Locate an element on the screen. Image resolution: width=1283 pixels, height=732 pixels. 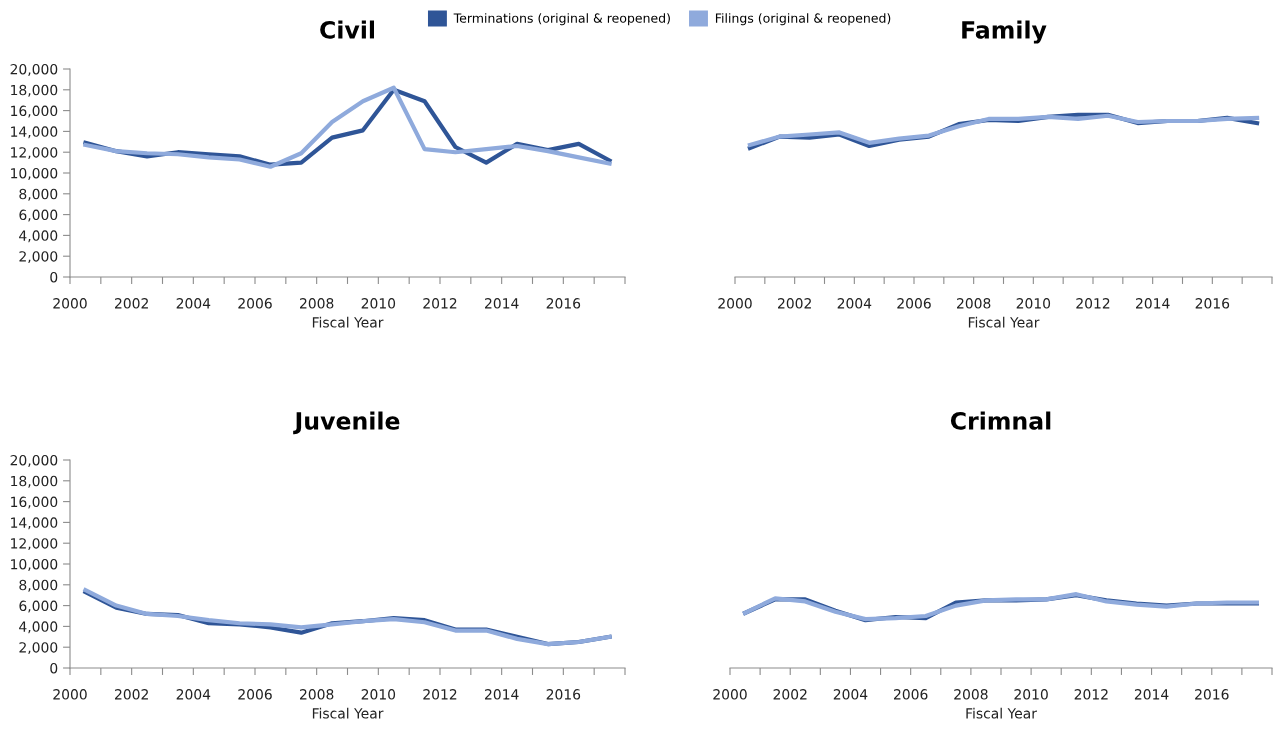
chart-title: Family is located at coordinates (1004, 32).